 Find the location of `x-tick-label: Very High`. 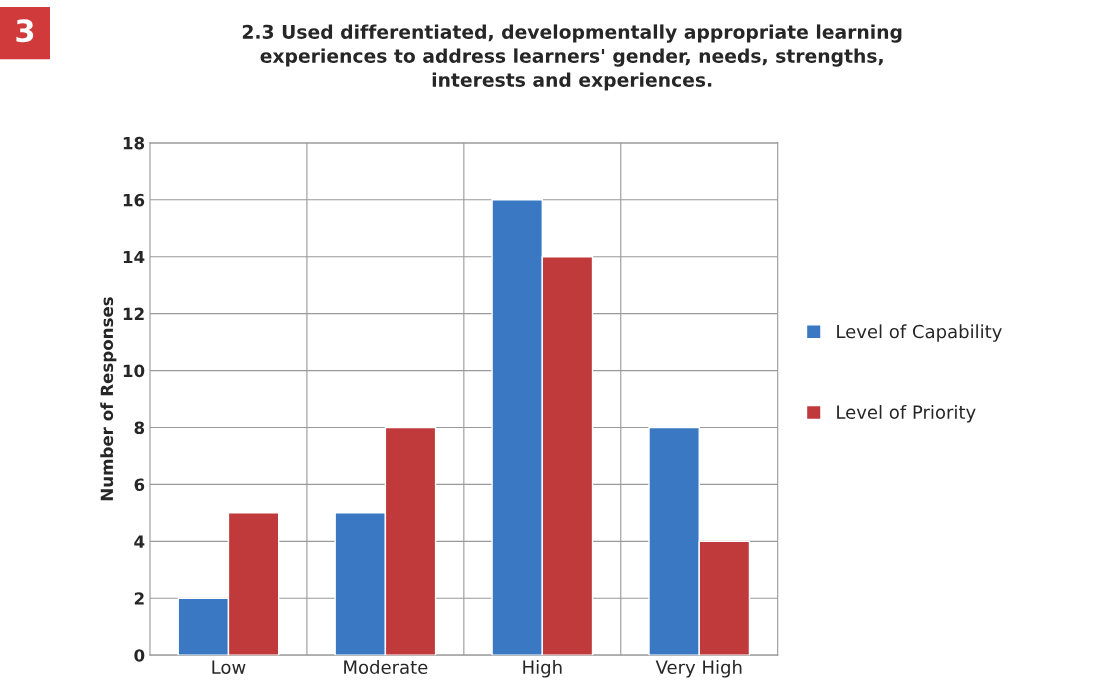

x-tick-label: Very High is located at coordinates (698, 669).